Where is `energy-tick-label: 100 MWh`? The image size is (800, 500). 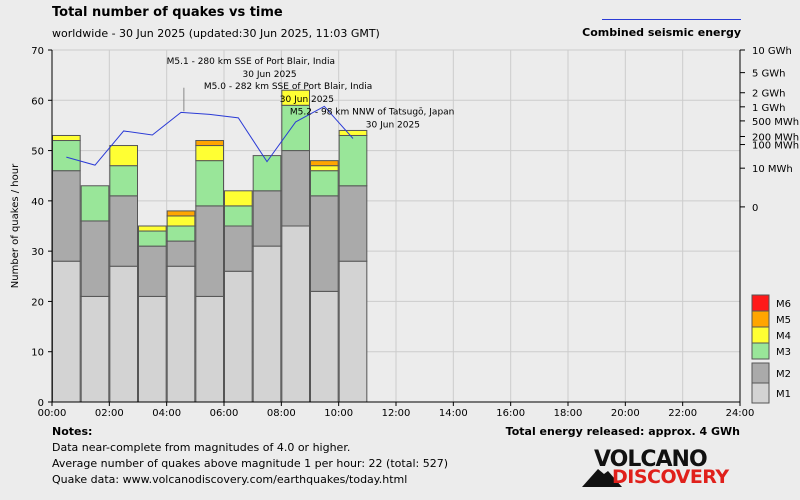 energy-tick-label: 100 MWh is located at coordinates (775, 146).